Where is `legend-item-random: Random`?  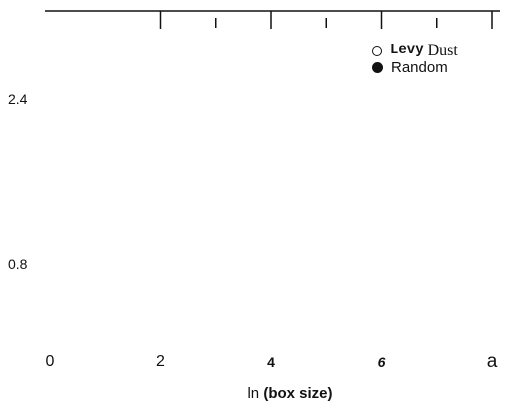 legend-item-random: Random is located at coordinates (415, 67).